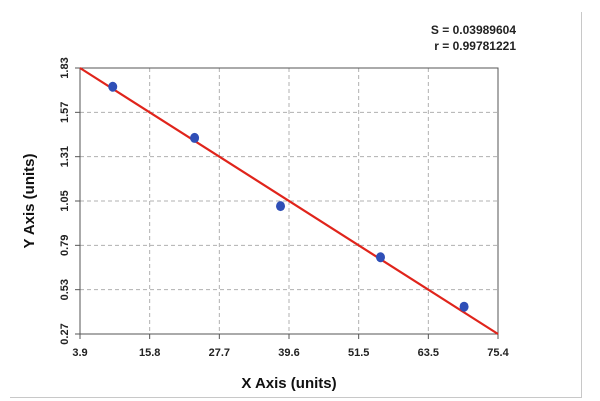 Image resolution: width=600 pixels, height=401 pixels. Describe the element at coordinates (498, 353) in the screenshot. I see `x-tick-label: 75.4` at that location.